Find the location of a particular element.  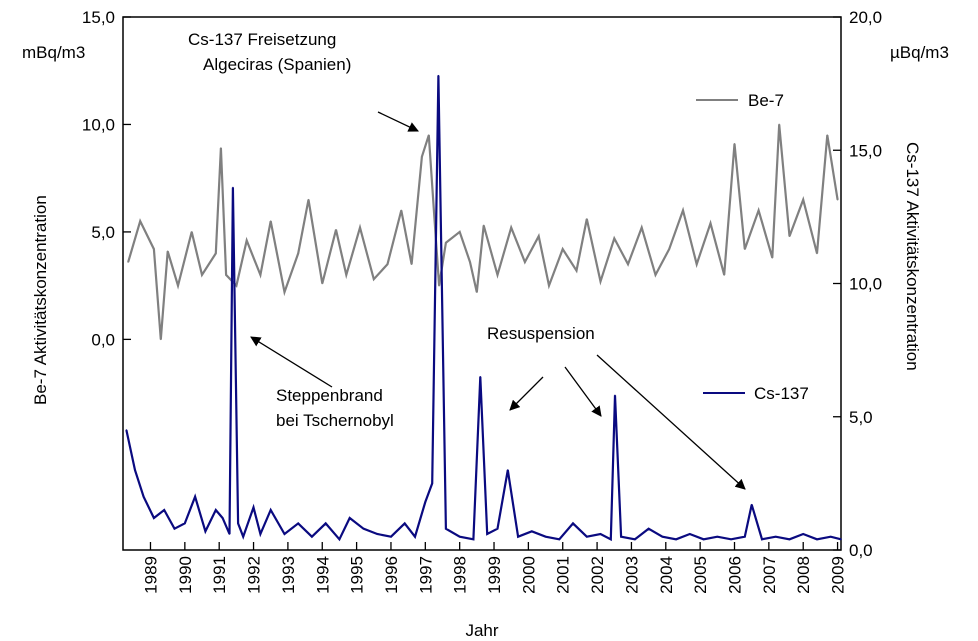

left-tick-label: 15,0 is located at coordinates (98, 17).